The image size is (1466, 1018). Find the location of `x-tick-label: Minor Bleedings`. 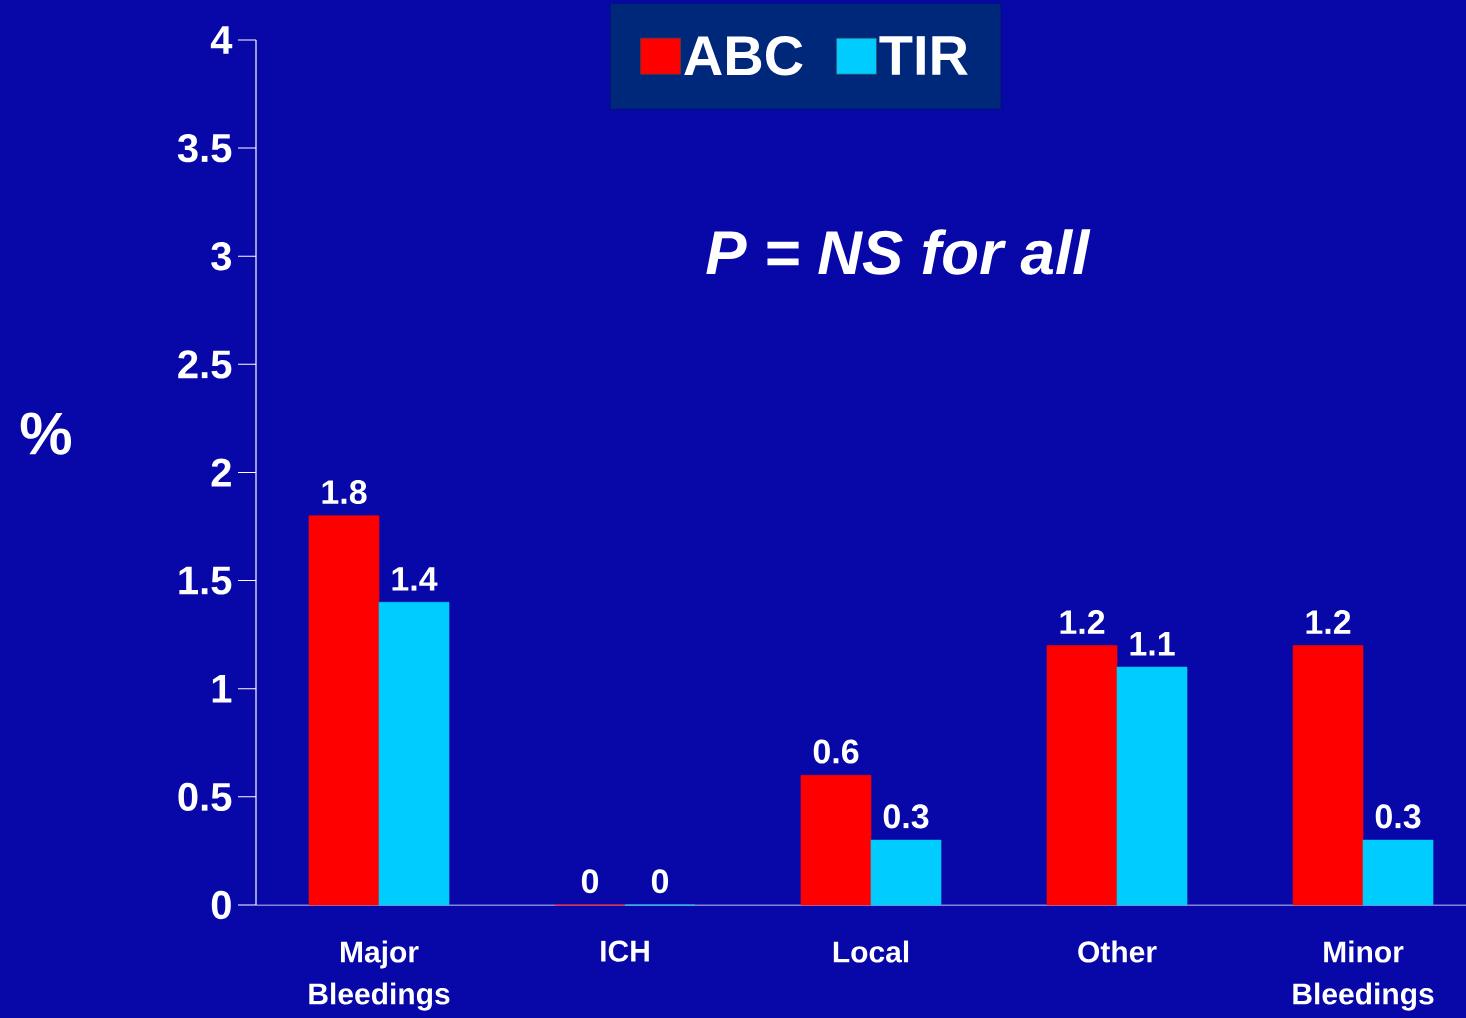

x-tick-label: Minor Bleedings is located at coordinates (1363, 975).